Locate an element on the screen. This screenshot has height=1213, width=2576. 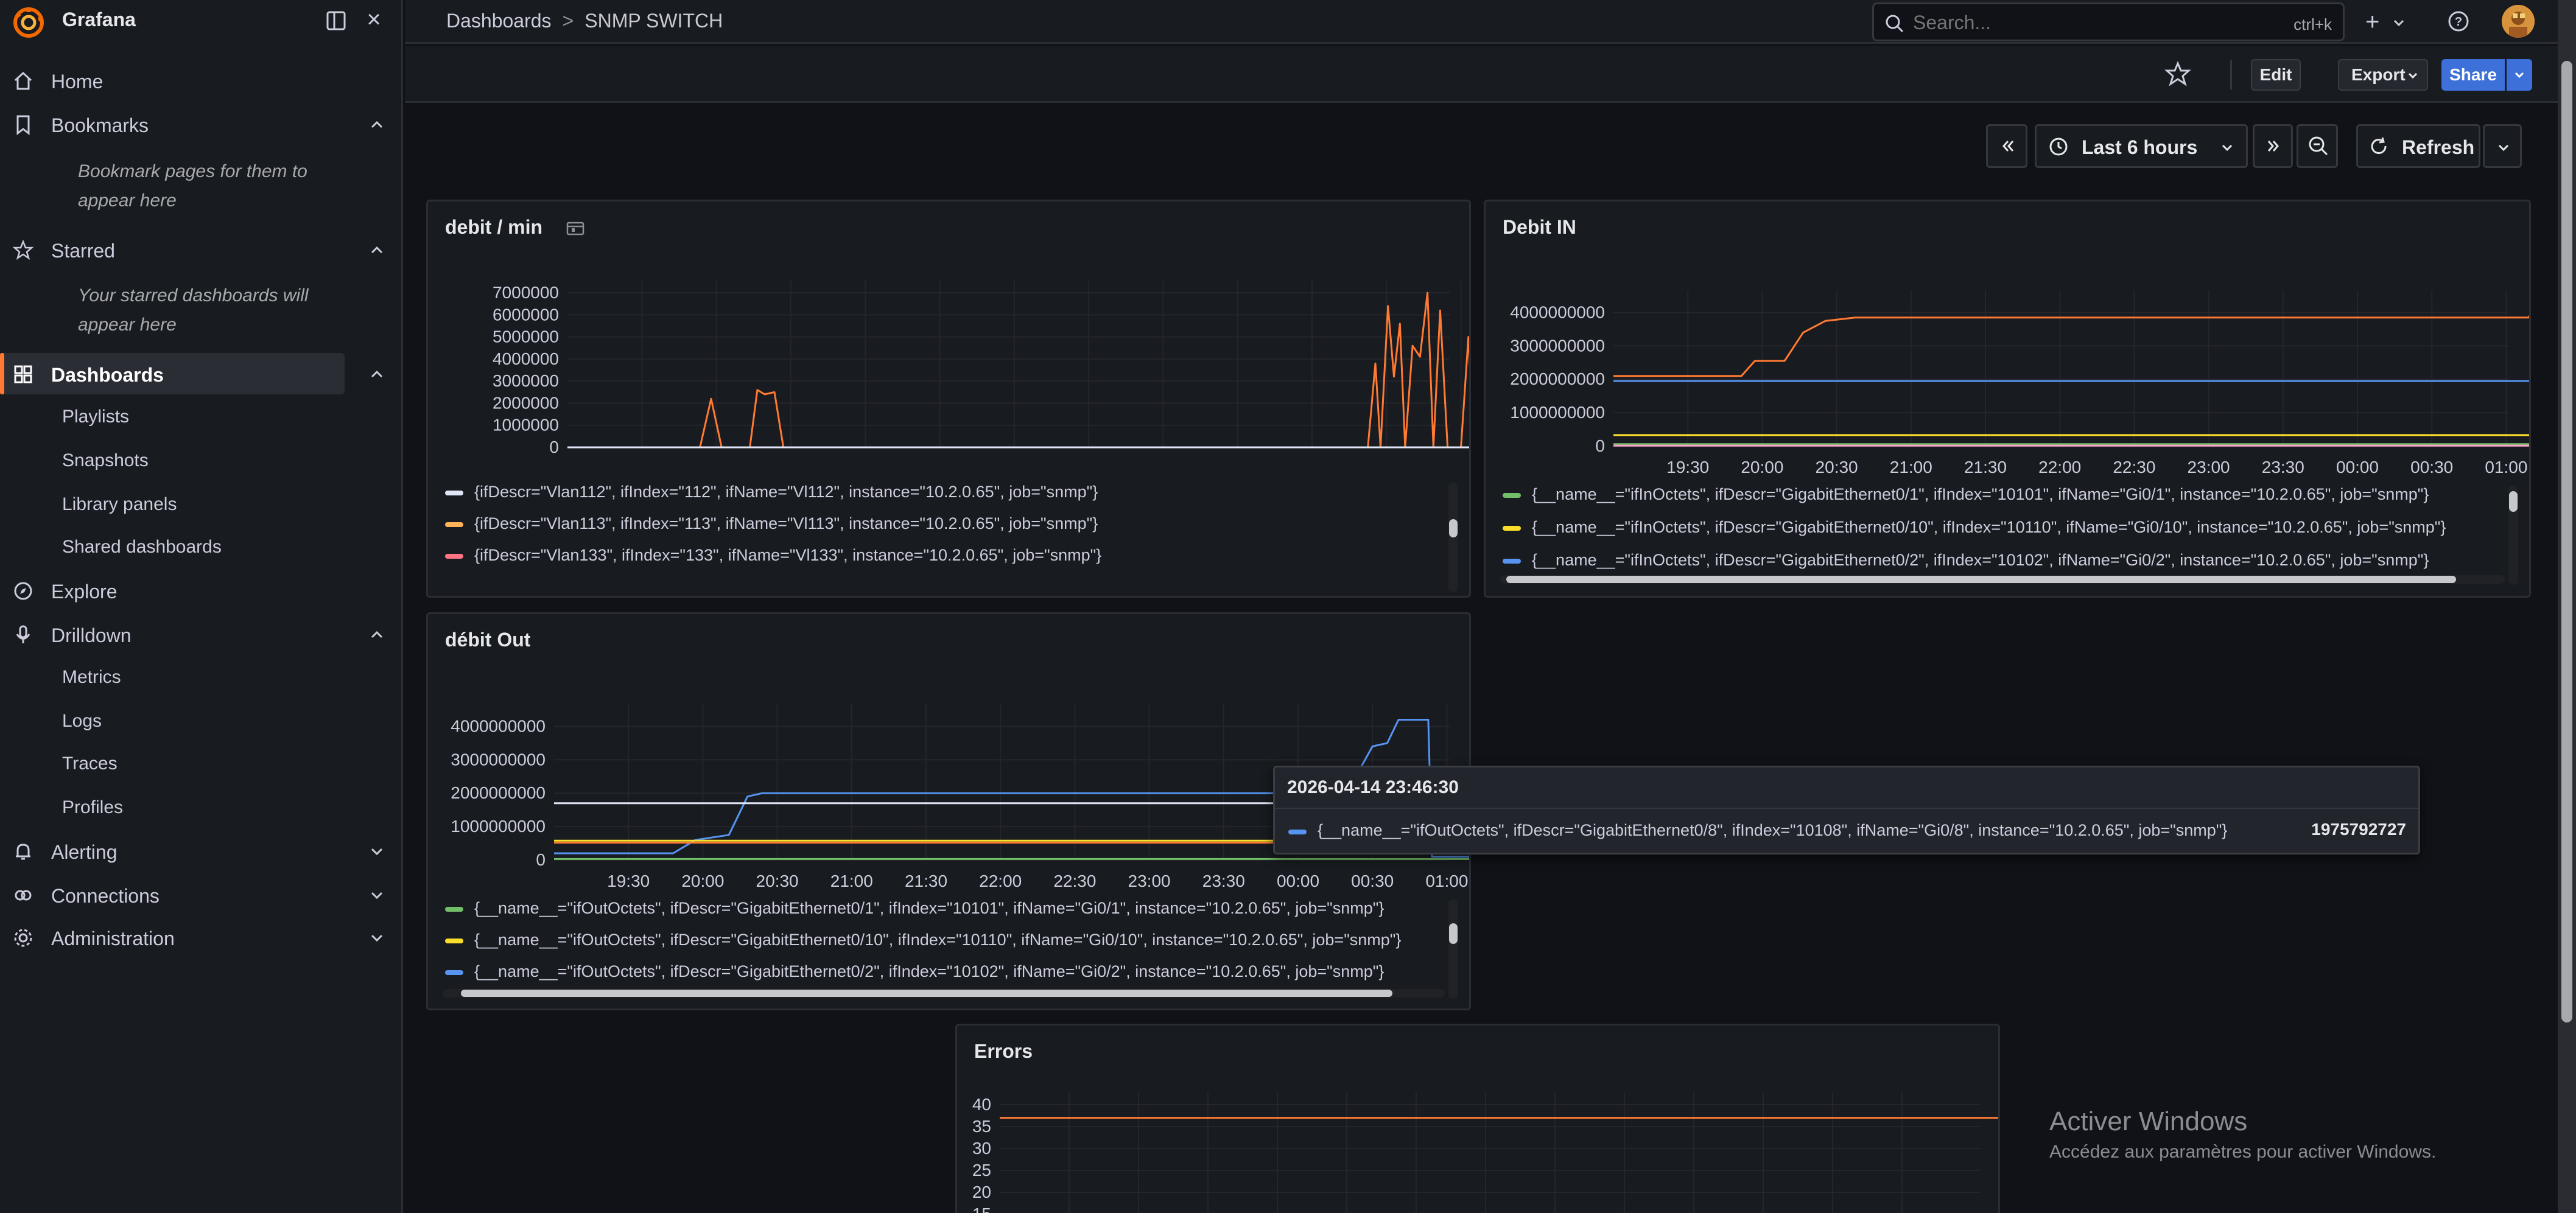
dock-menu-icon is located at coordinates (336, 21).